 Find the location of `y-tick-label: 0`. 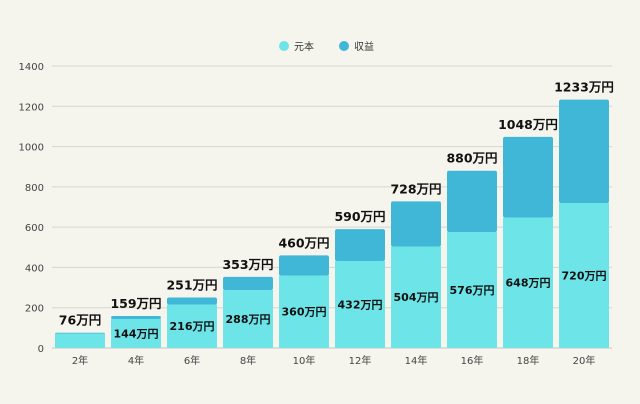

y-tick-label: 0 is located at coordinates (41, 349).